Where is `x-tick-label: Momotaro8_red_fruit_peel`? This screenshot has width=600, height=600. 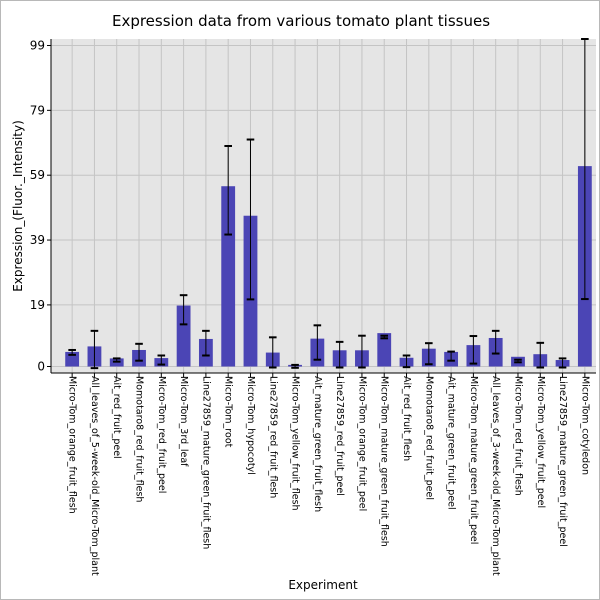
x-tick-label: Momotaro8_red_fruit_peel is located at coordinates (428, 438).